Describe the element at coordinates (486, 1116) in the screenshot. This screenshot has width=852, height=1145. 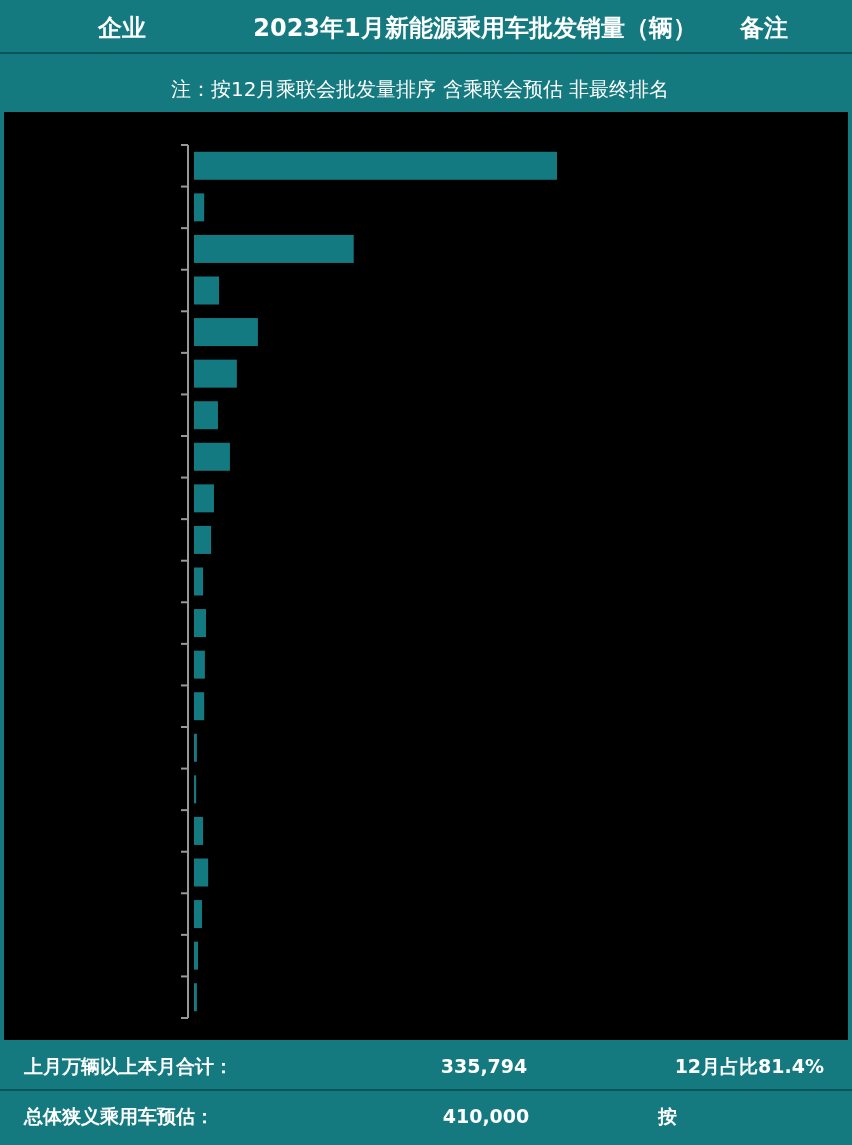
I see `text: 410,000` at that location.